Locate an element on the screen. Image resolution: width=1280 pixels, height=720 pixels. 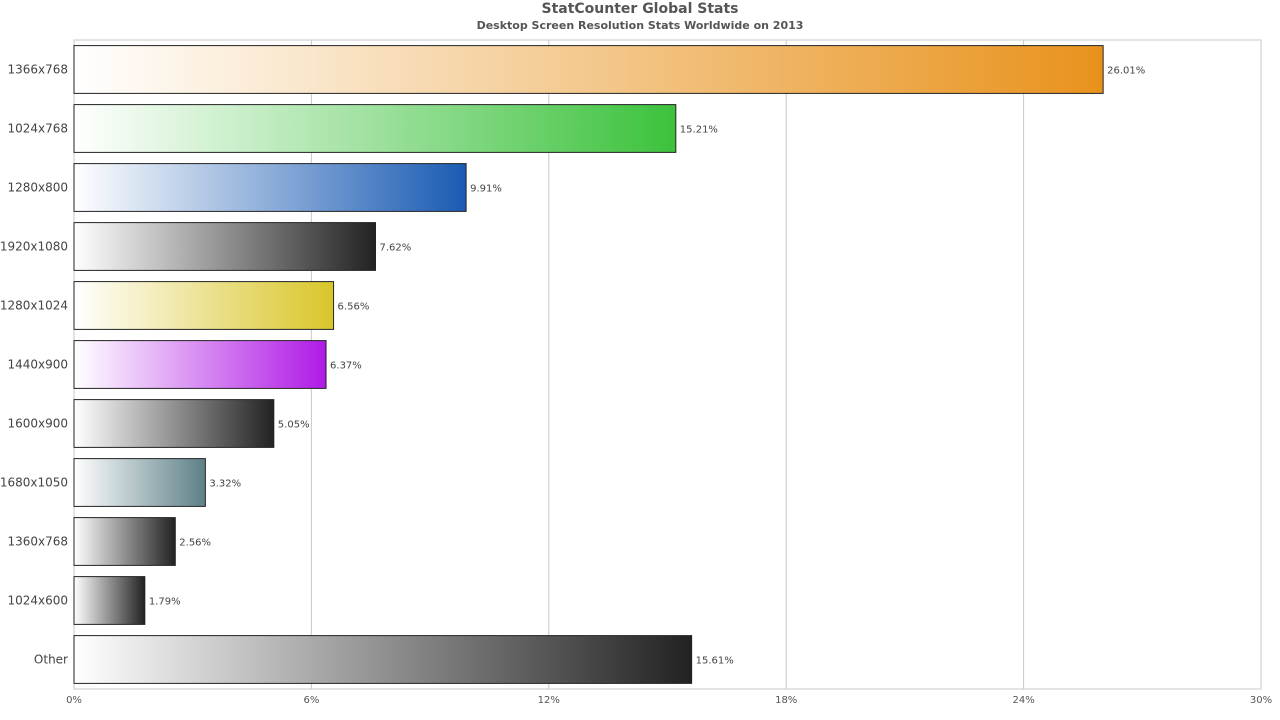
bar-value-label: 9.91% is located at coordinates (486, 189).